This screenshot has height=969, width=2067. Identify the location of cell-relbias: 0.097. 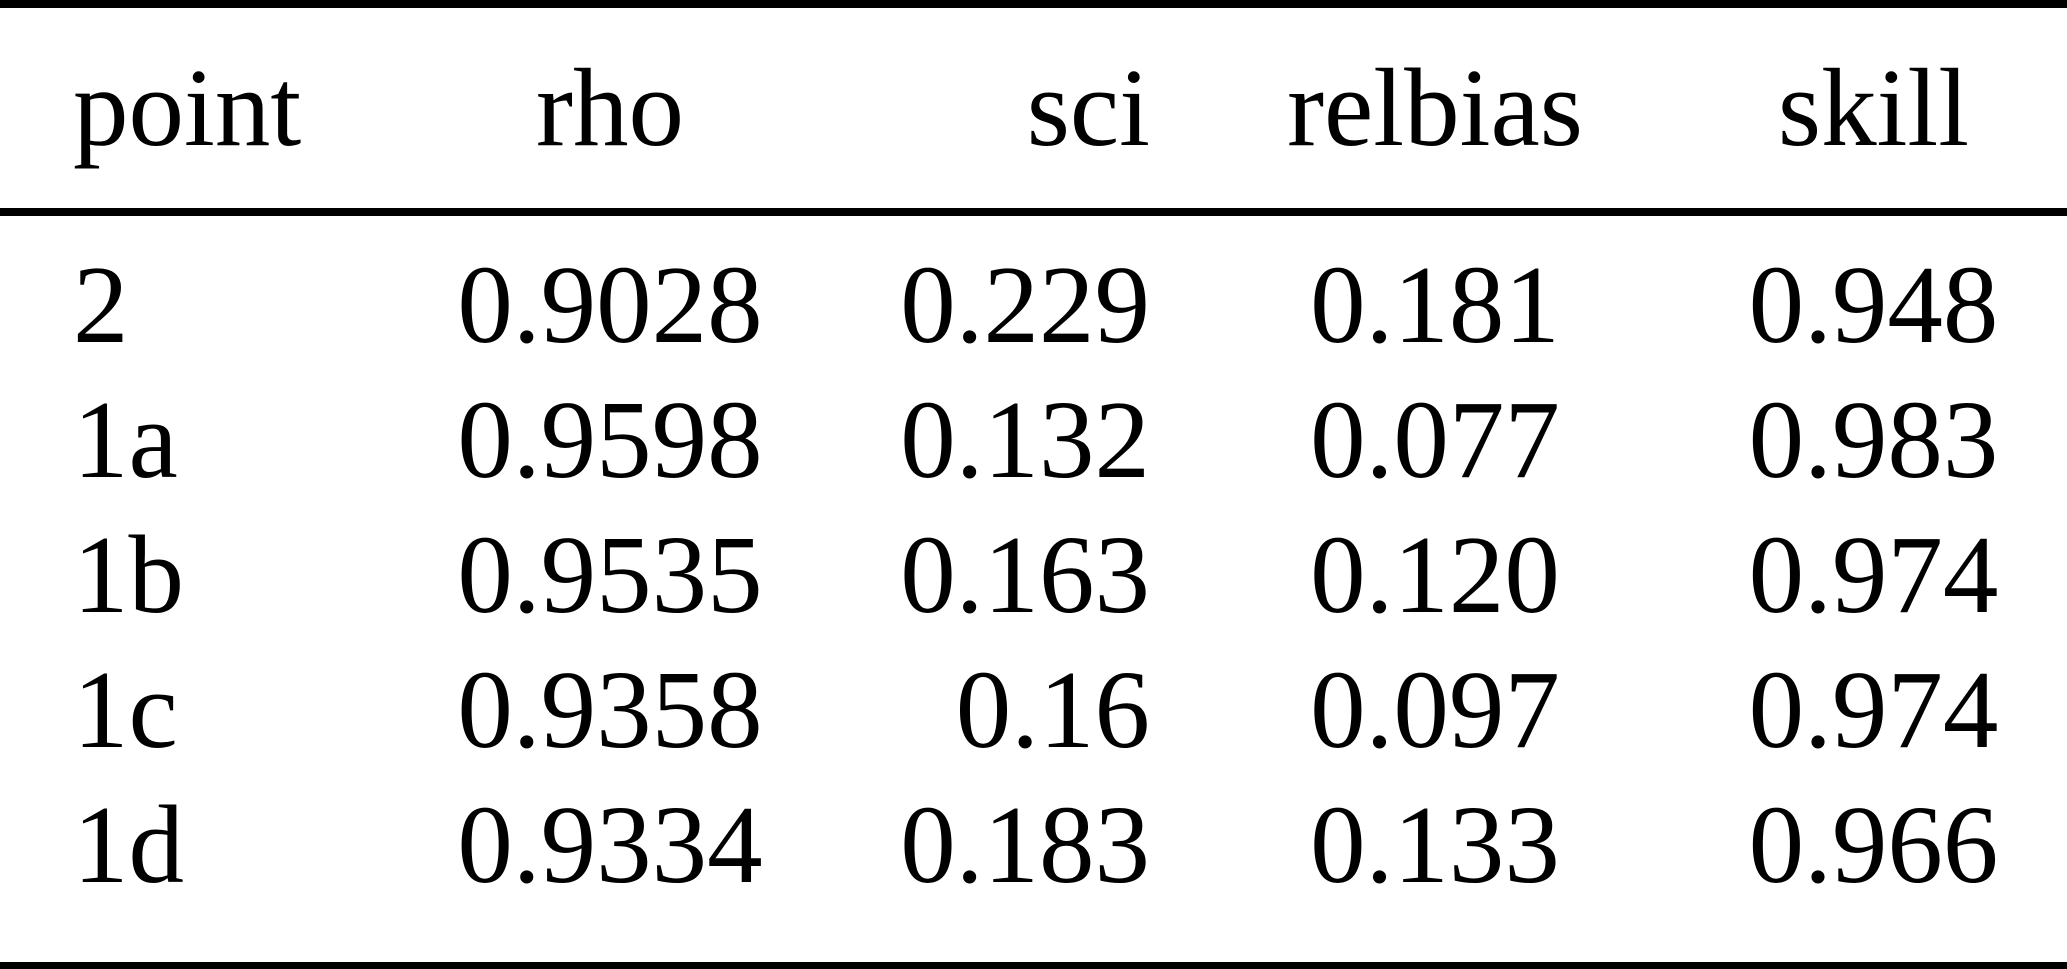
(1435, 710).